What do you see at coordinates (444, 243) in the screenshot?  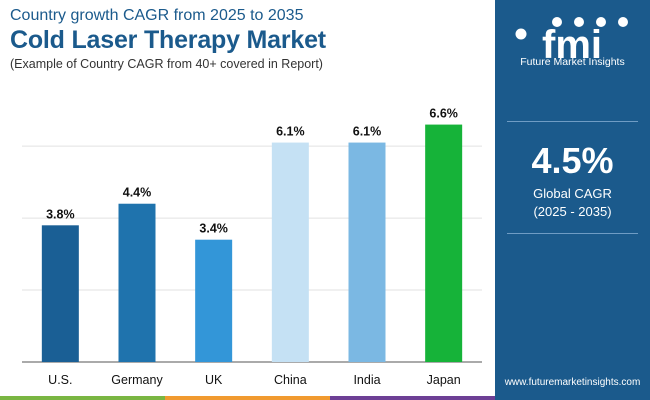 I see `bar-japan` at bounding box center [444, 243].